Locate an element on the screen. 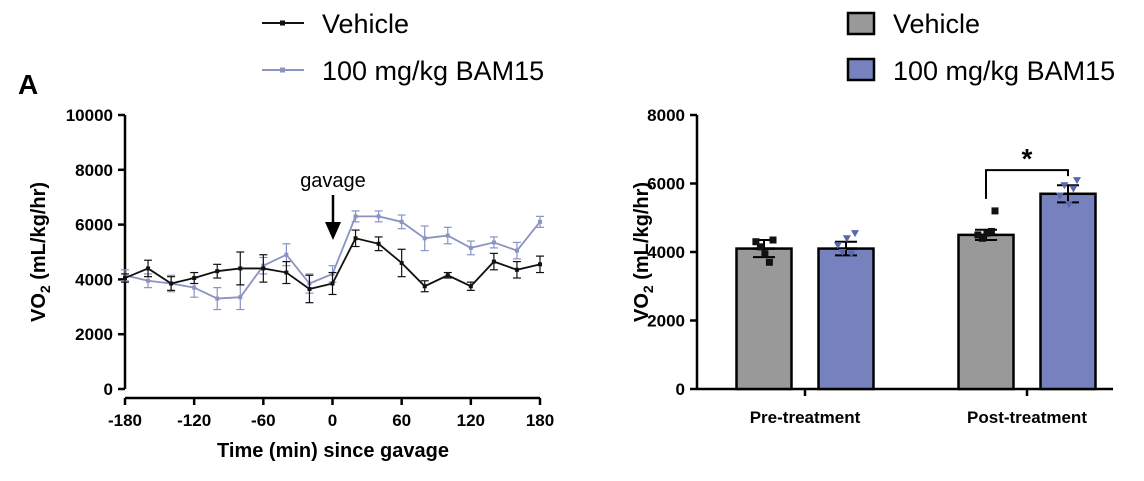 This screenshot has height=481, width=1144. line-y-tick-label: 10000 is located at coordinates (89, 115).